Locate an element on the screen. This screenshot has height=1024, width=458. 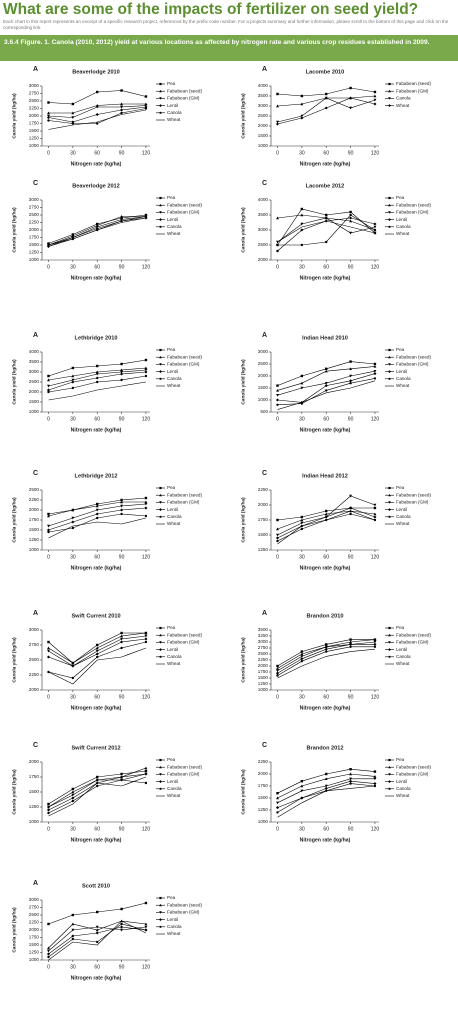
y-tick-label: 2750 is located at coordinates (34, 907).